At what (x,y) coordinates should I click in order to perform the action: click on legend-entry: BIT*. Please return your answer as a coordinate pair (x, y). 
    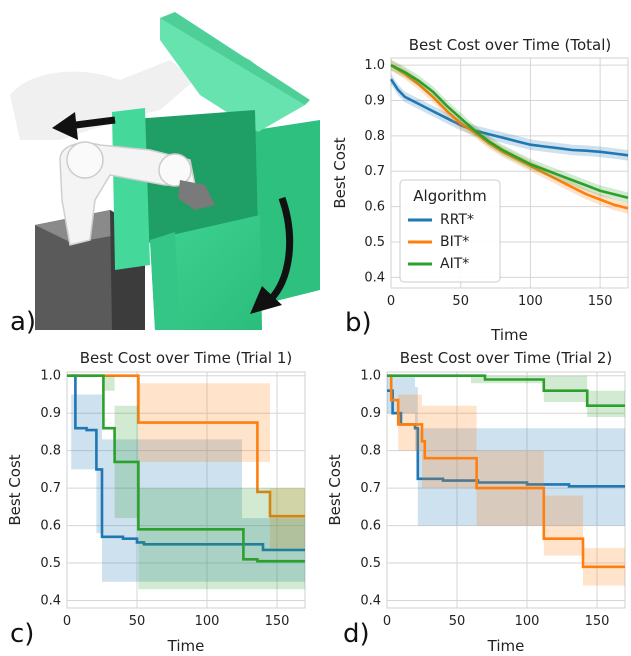
    Looking at the image, I should click on (454, 242).